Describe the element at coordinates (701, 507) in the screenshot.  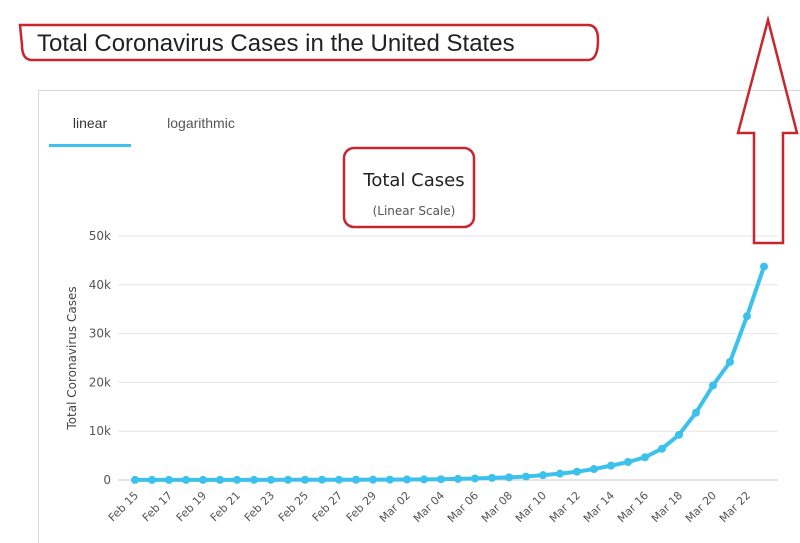
I see `x-tick-label: Mar 20` at that location.